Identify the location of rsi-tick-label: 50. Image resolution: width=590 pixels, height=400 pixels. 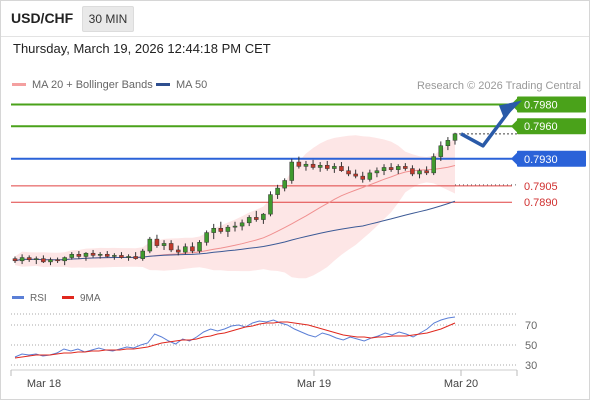
(531, 346).